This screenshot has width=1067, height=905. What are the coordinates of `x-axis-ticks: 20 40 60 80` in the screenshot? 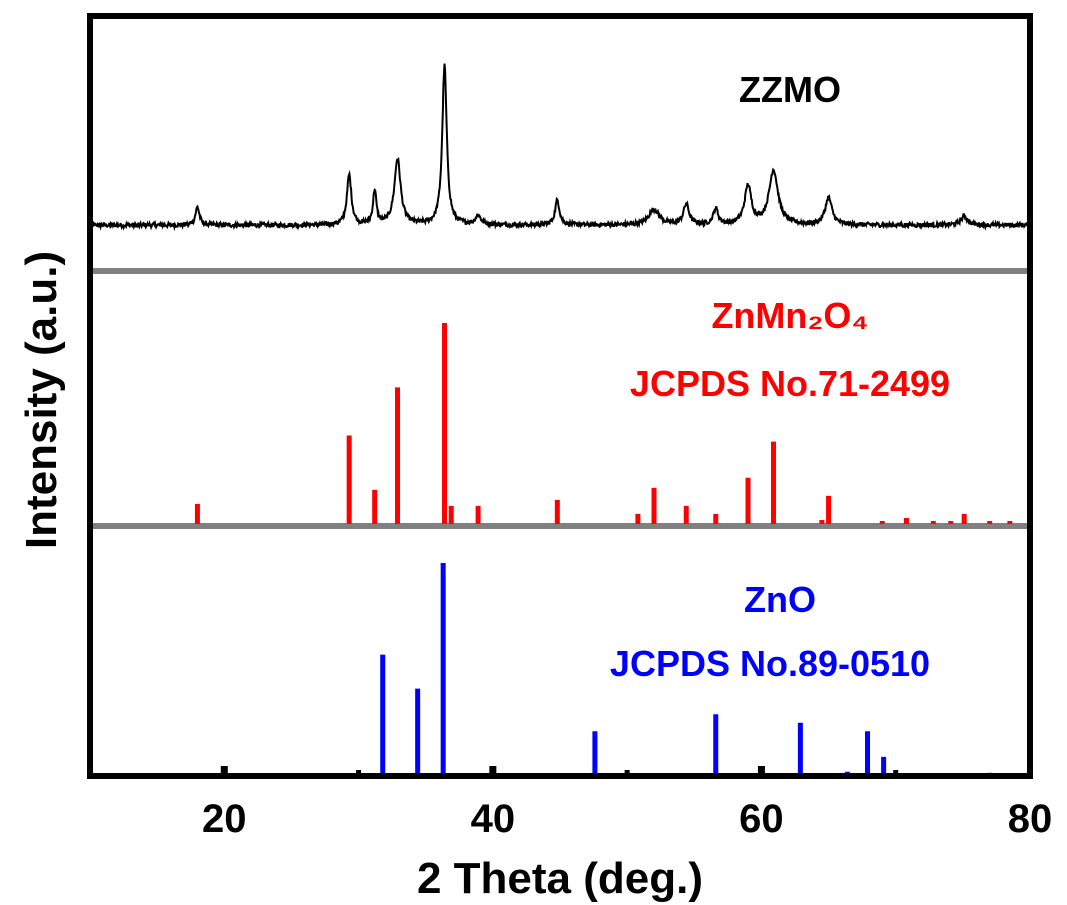 It's located at (627, 803).